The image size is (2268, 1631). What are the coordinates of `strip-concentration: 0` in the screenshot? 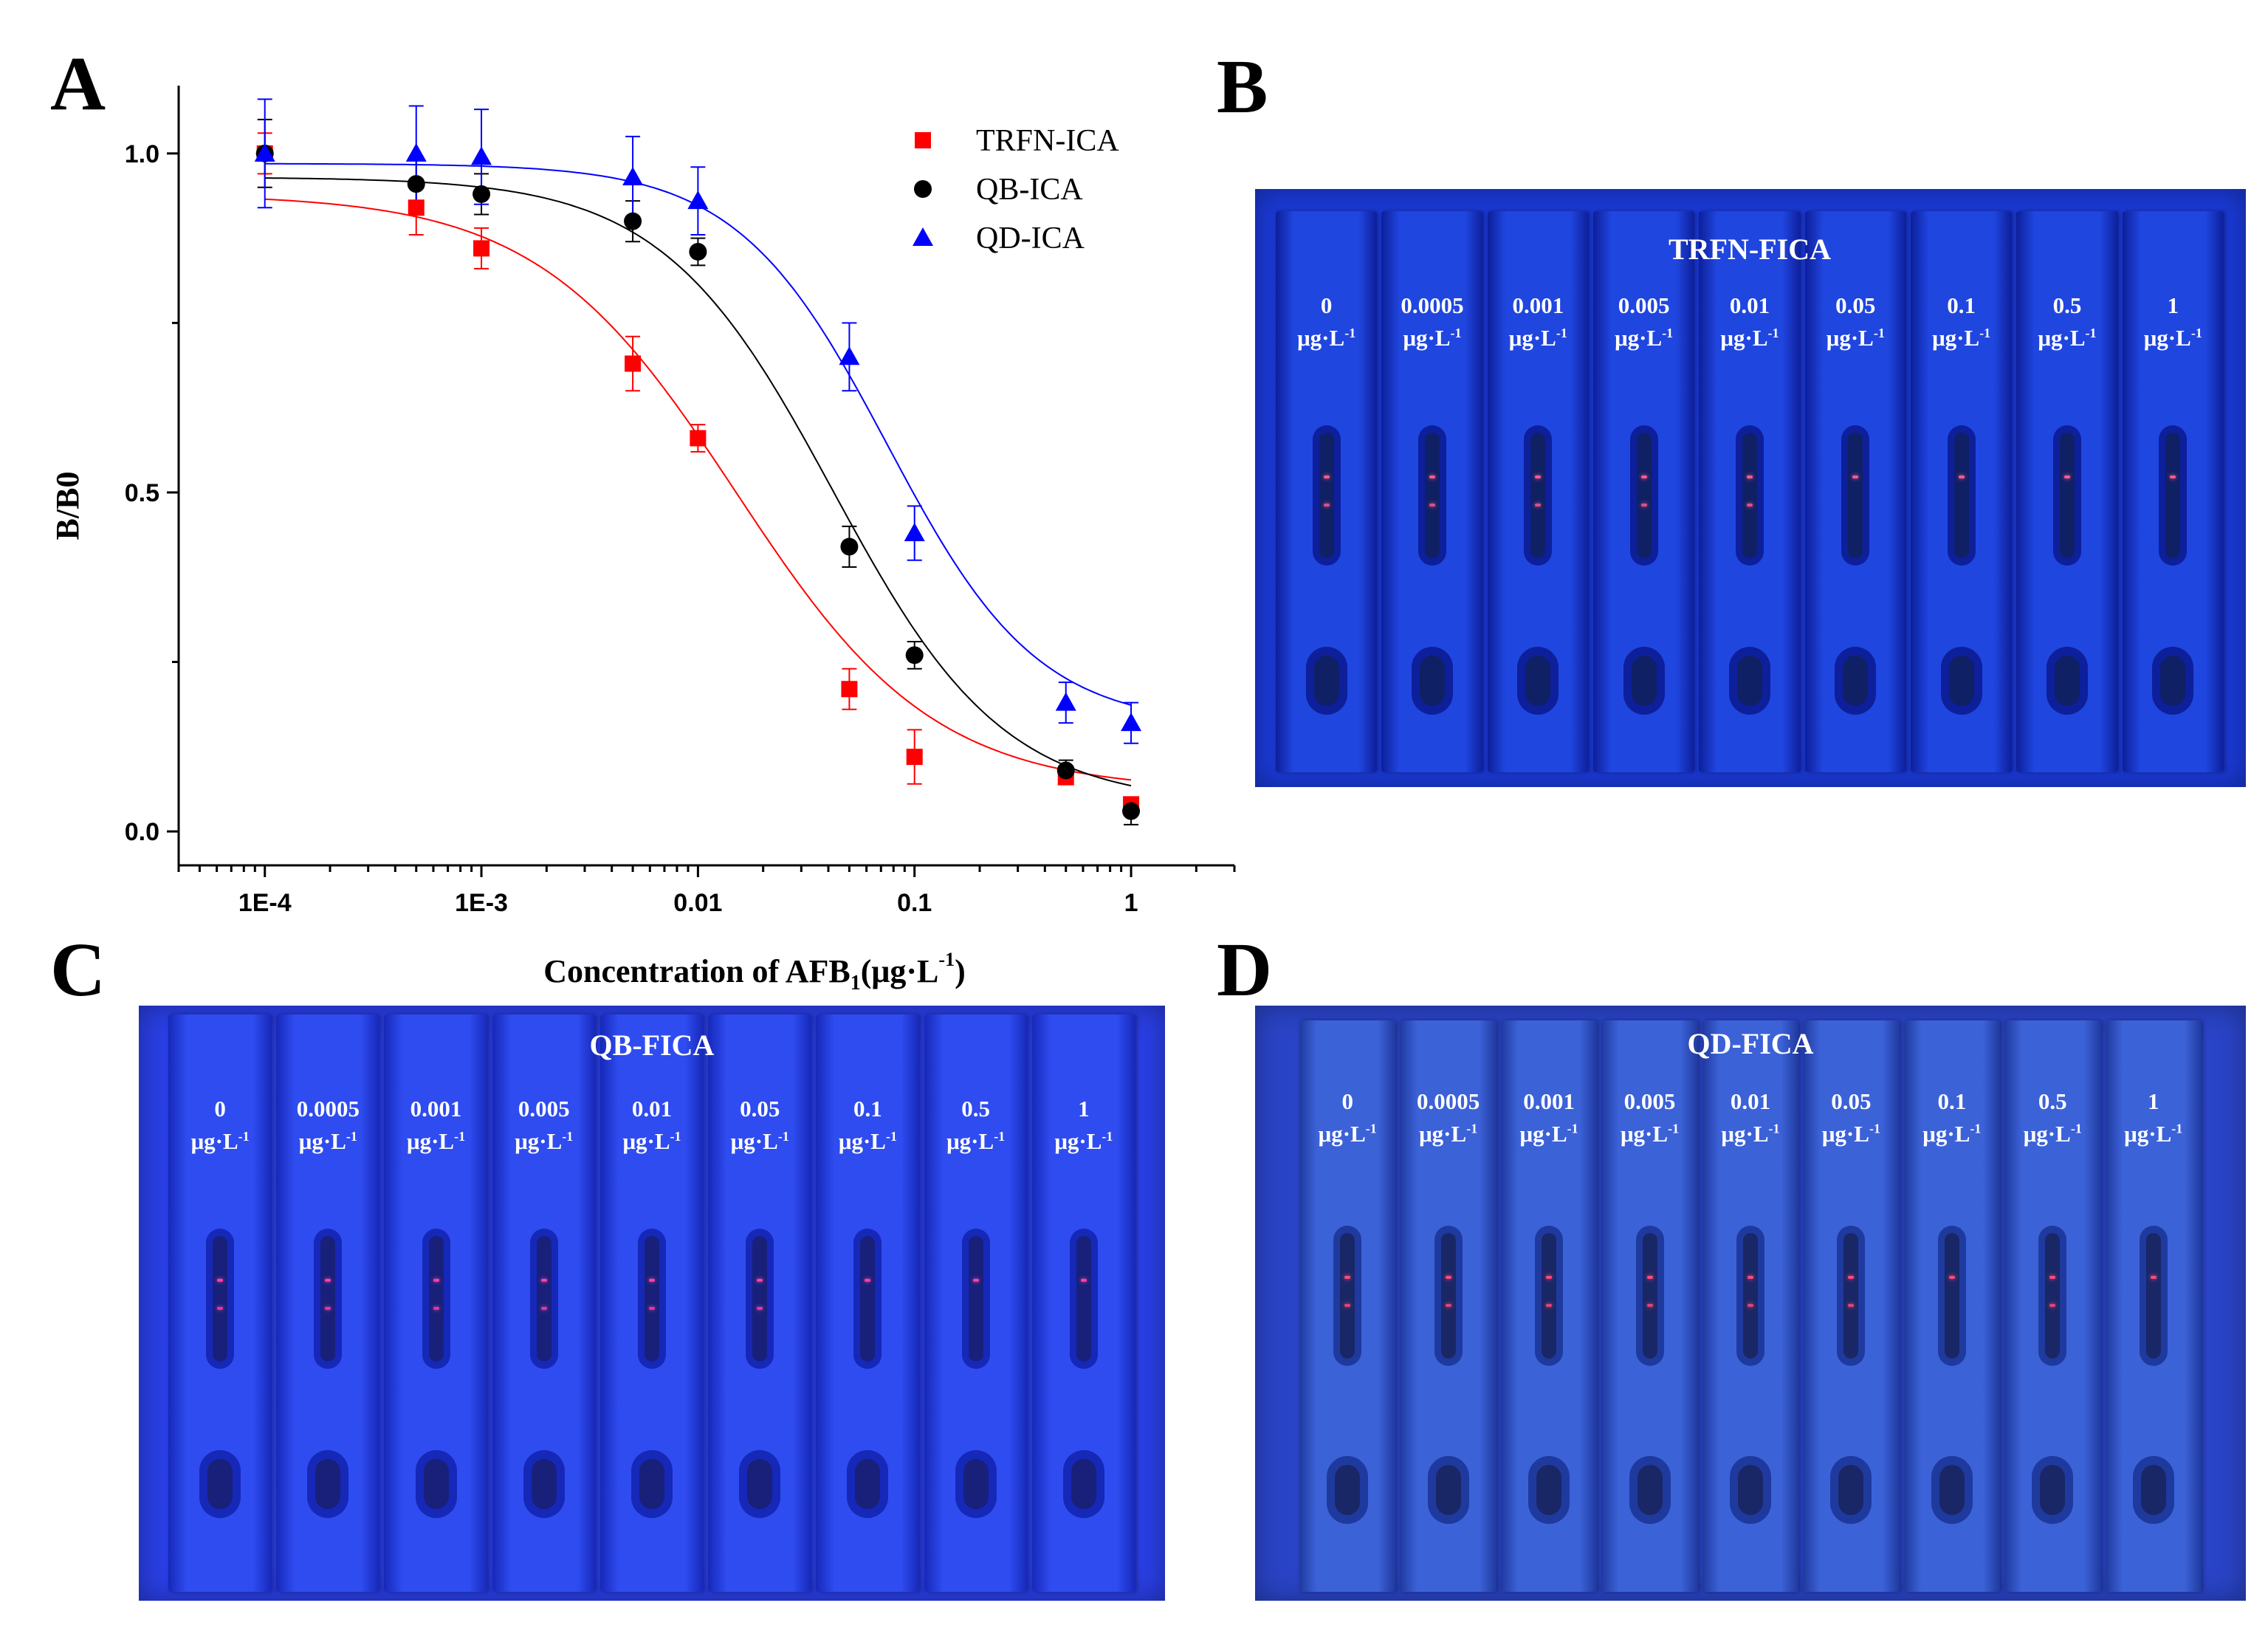 It's located at (1326, 305).